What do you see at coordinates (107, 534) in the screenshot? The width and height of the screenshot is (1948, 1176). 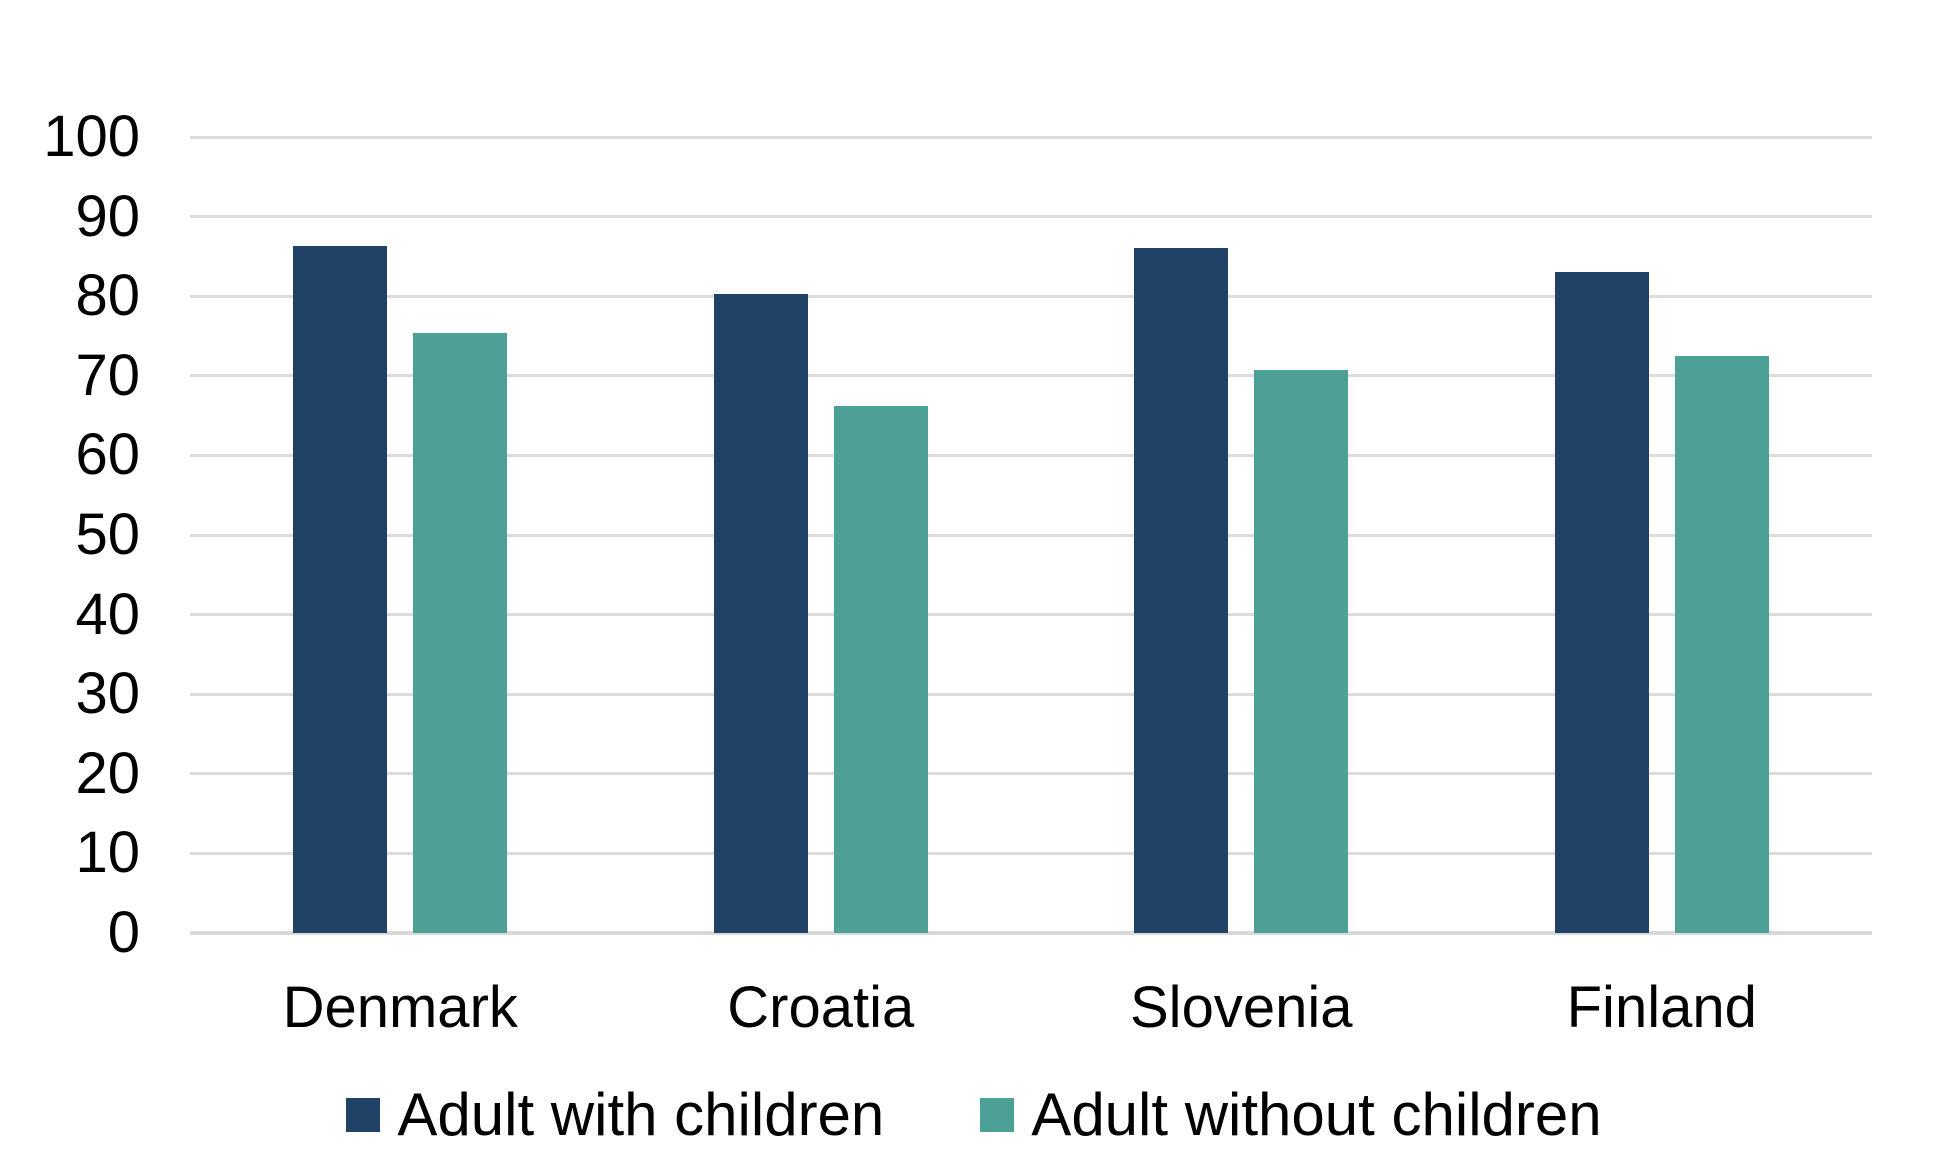 I see `y-tick-label: 50` at bounding box center [107, 534].